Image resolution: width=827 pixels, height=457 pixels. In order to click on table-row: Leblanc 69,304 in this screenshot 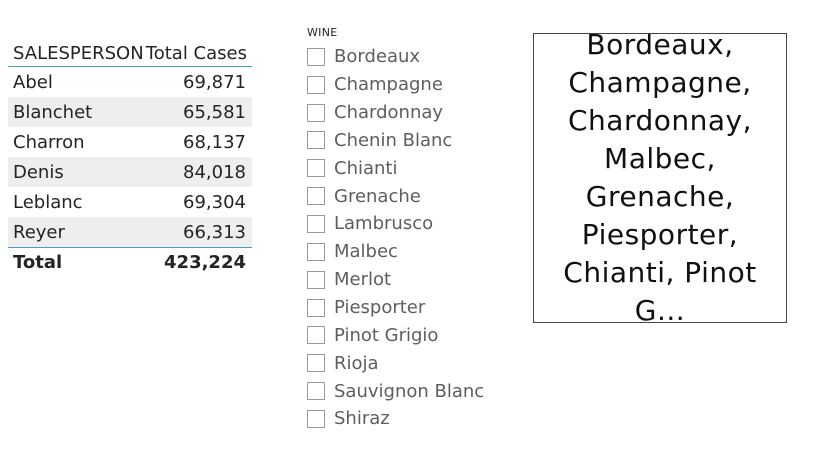, I will do `click(130, 202)`.